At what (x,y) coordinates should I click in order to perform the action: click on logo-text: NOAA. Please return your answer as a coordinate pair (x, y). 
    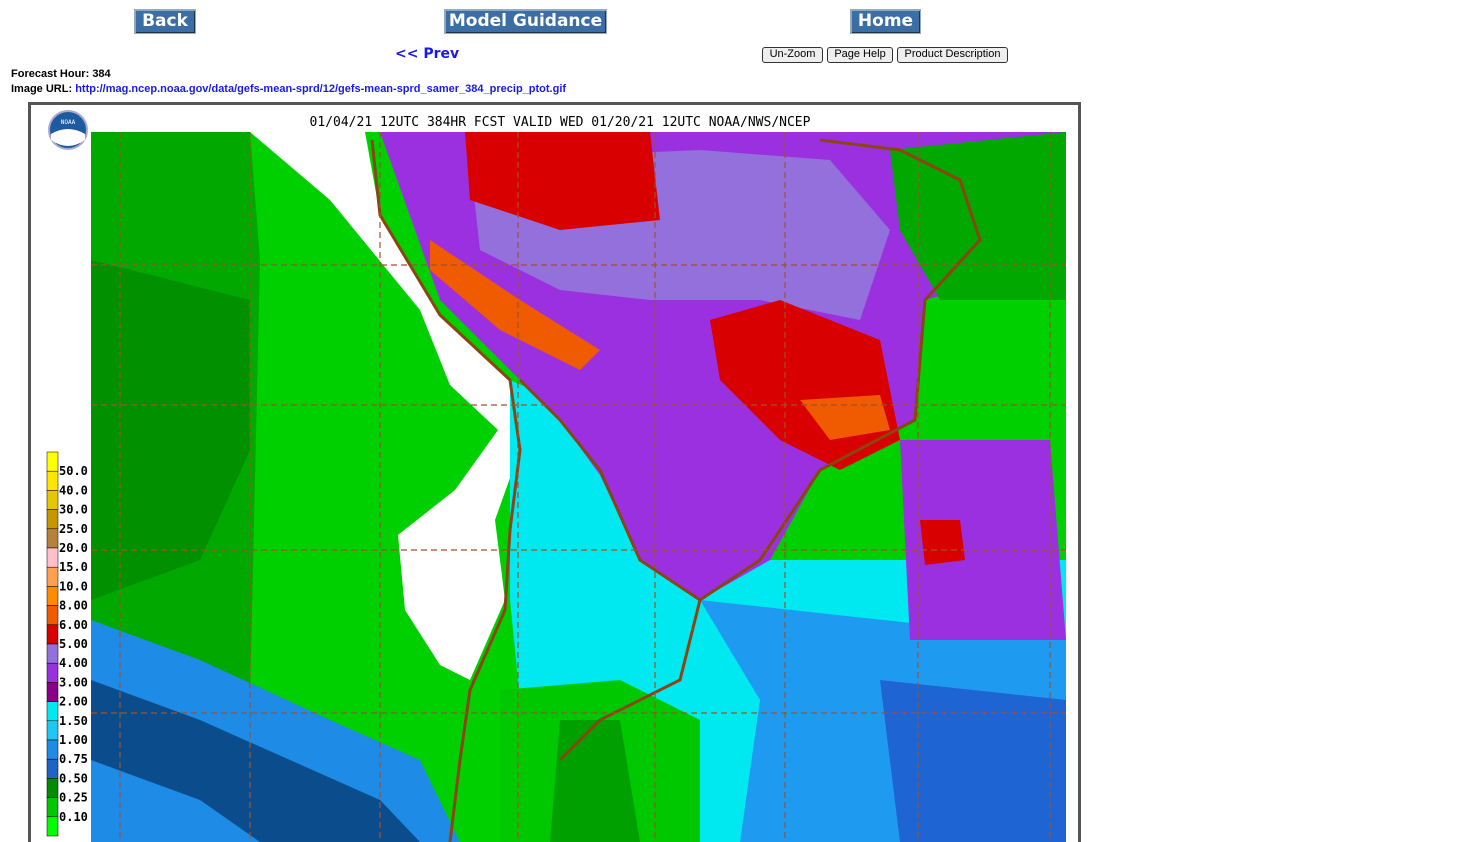
    Looking at the image, I should click on (68, 122).